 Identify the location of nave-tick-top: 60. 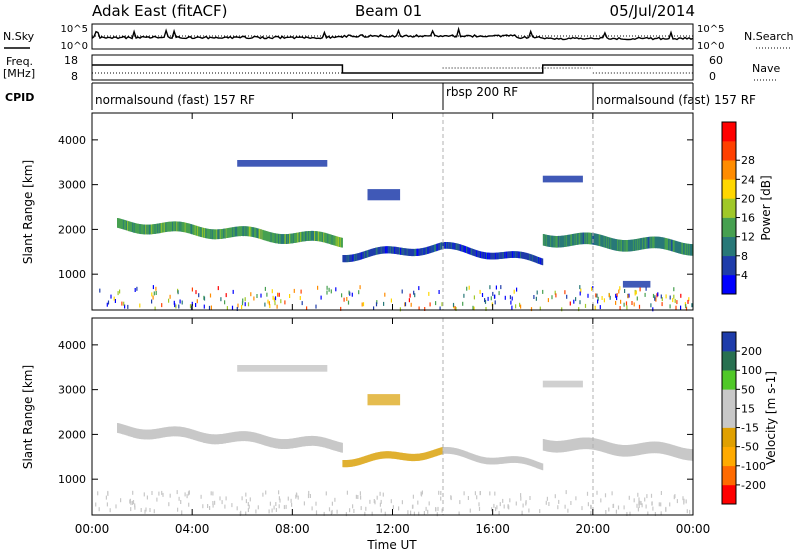
(716, 60).